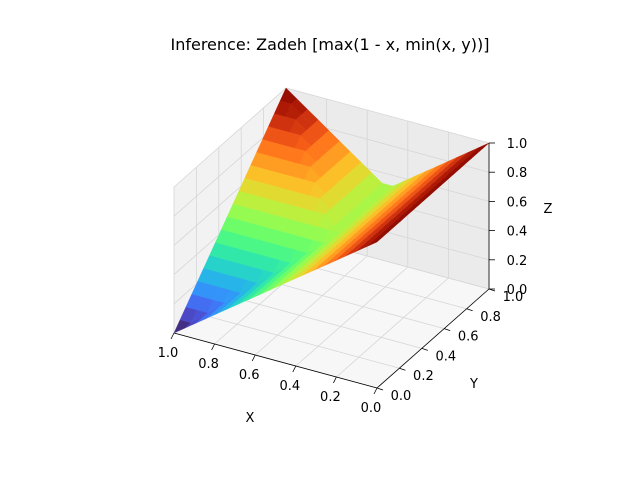 This screenshot has width=640, height=480. I want to click on z-tick-label: 1.0, so click(517, 144).